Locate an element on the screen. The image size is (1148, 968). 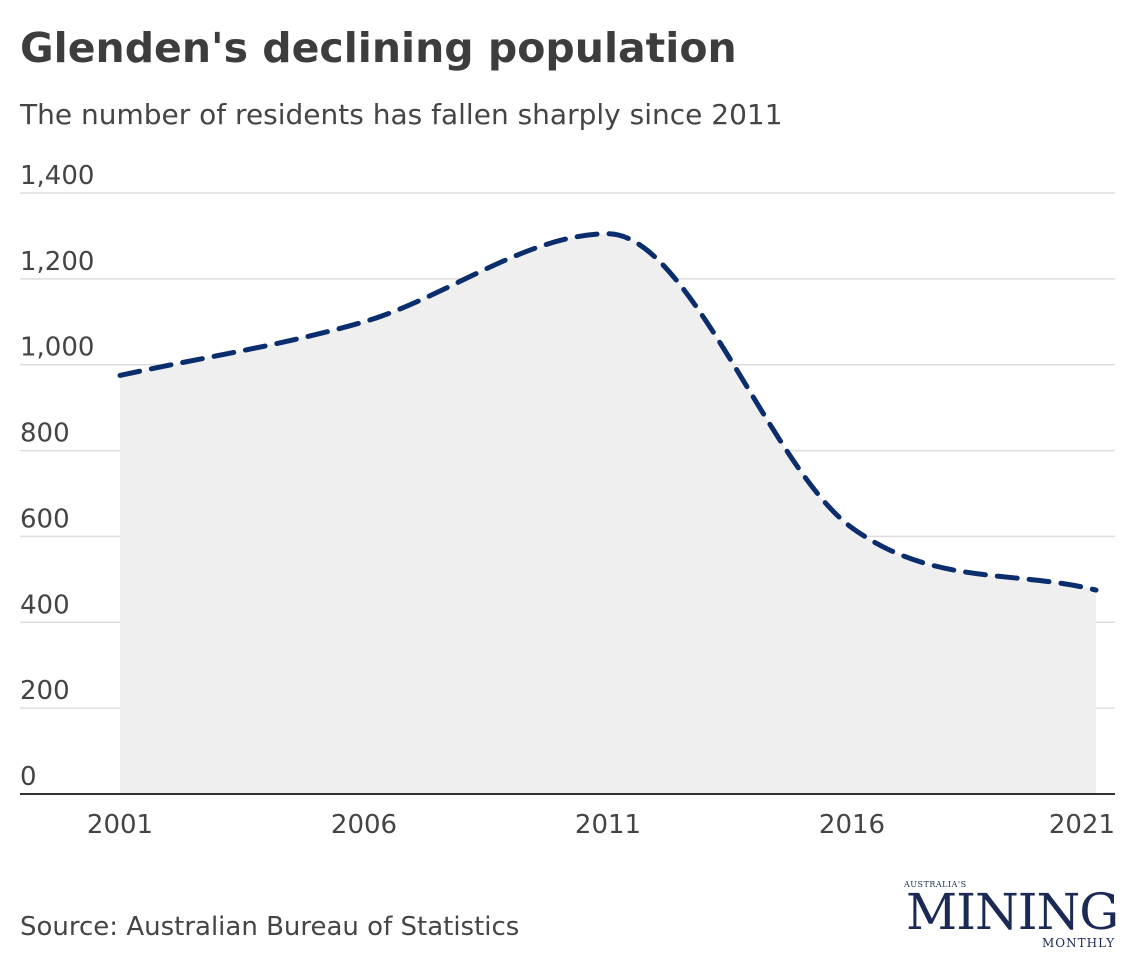
x-axis-ticks: 2001 2006 2011 2016 2021 is located at coordinates (601, 825).